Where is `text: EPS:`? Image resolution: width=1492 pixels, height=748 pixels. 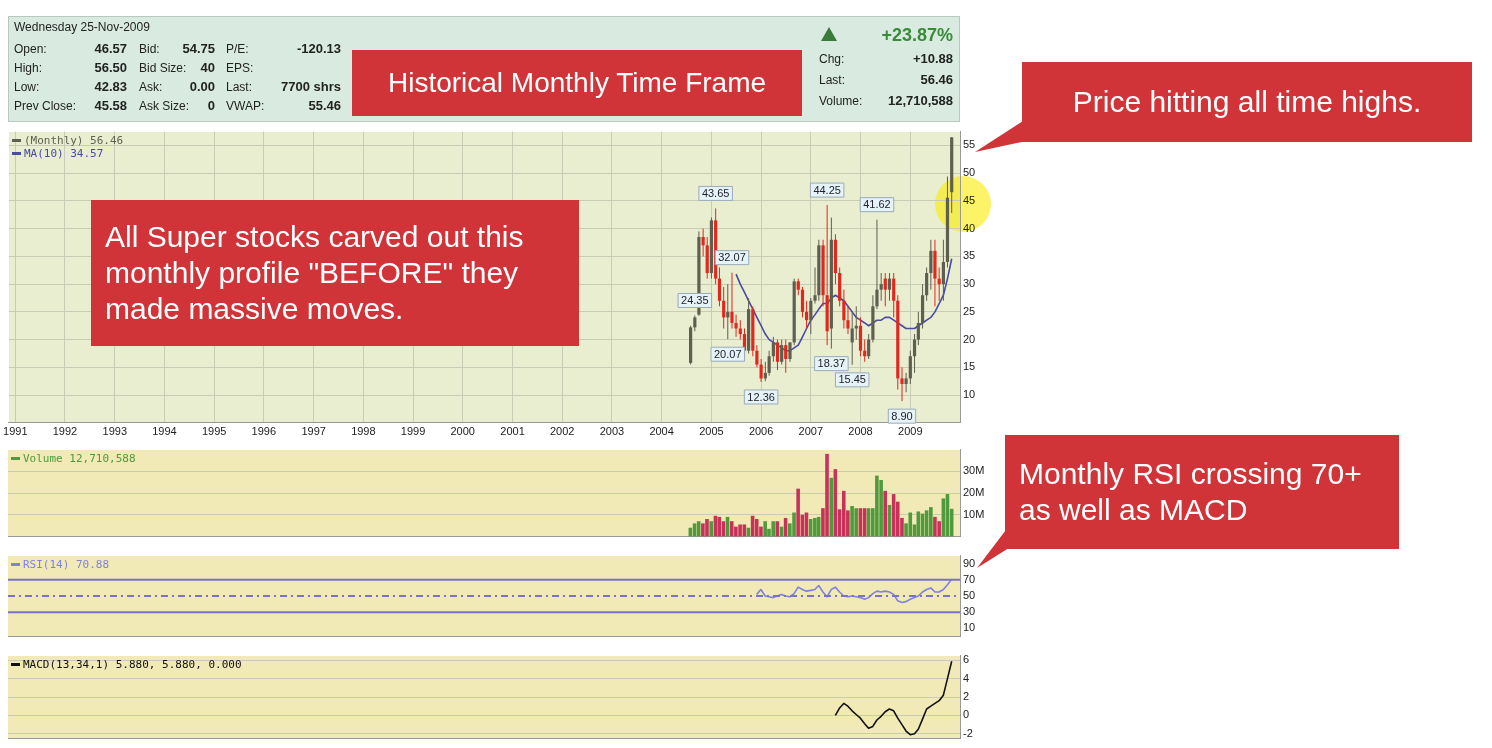
text: EPS: is located at coordinates (240, 68).